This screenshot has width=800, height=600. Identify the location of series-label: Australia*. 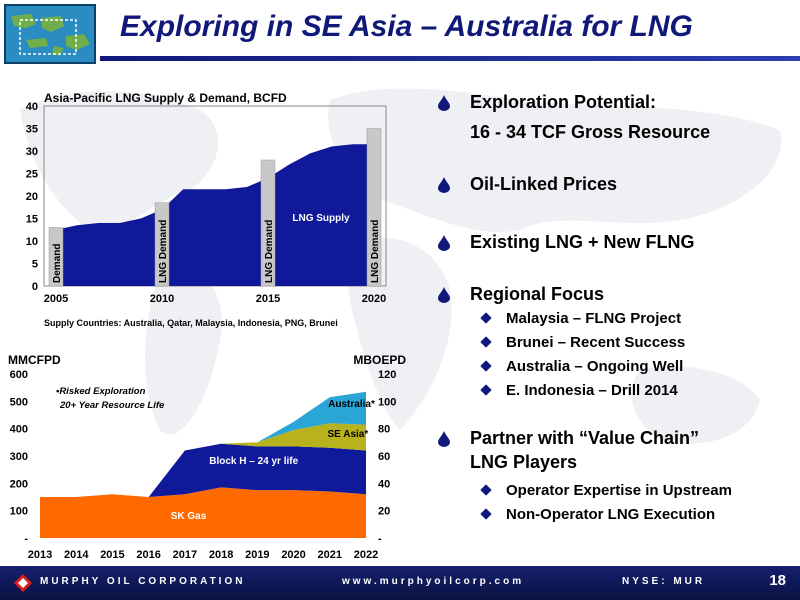
(351, 404).